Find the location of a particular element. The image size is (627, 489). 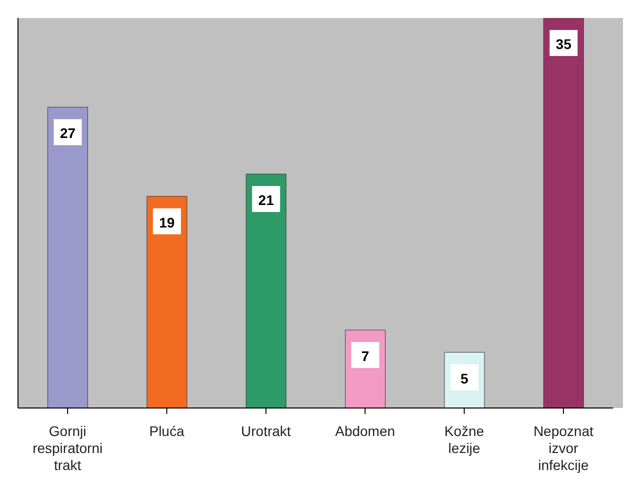

data-label: 7 is located at coordinates (365, 356).